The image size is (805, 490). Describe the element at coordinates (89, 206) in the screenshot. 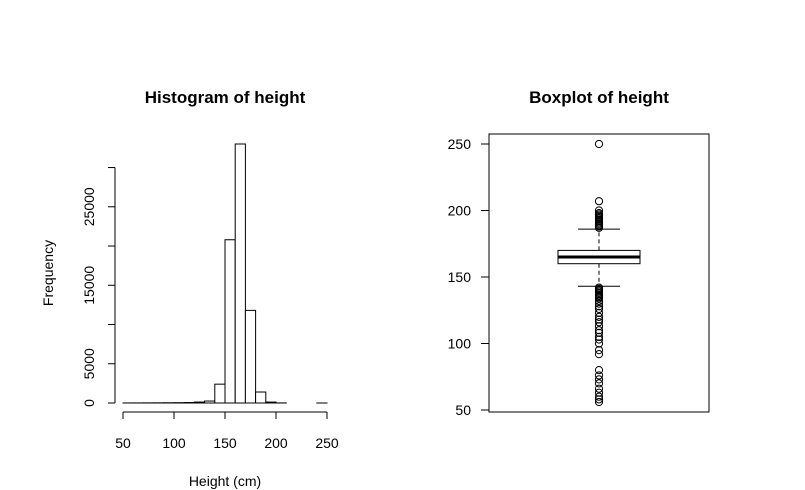

I see `histogram-y-tick-label: 25000` at that location.